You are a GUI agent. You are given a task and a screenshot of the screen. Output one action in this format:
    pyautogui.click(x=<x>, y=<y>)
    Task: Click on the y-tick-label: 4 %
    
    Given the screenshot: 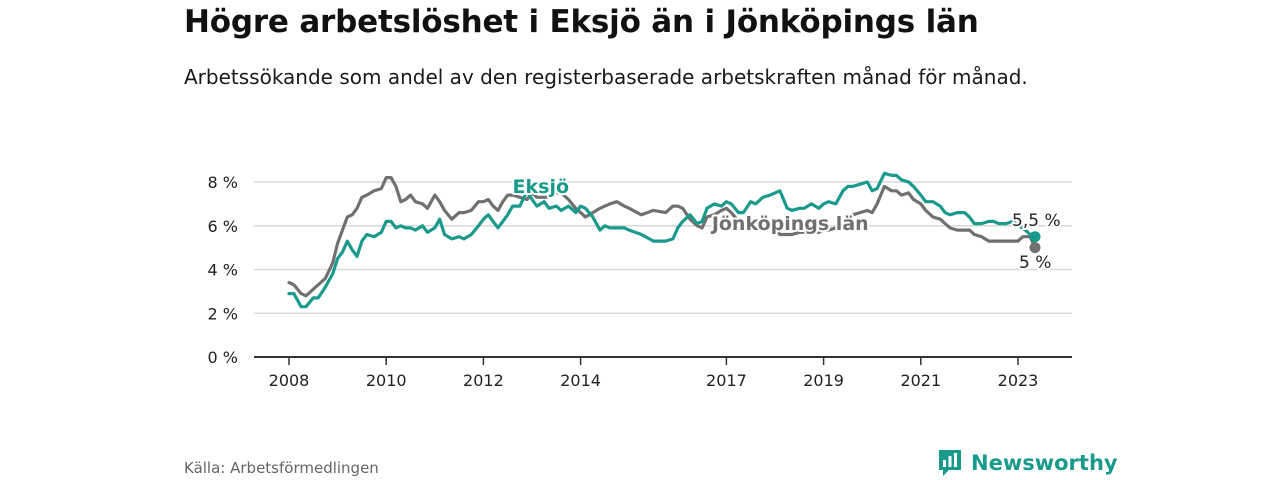 What is the action you would take?
    pyautogui.click(x=223, y=270)
    